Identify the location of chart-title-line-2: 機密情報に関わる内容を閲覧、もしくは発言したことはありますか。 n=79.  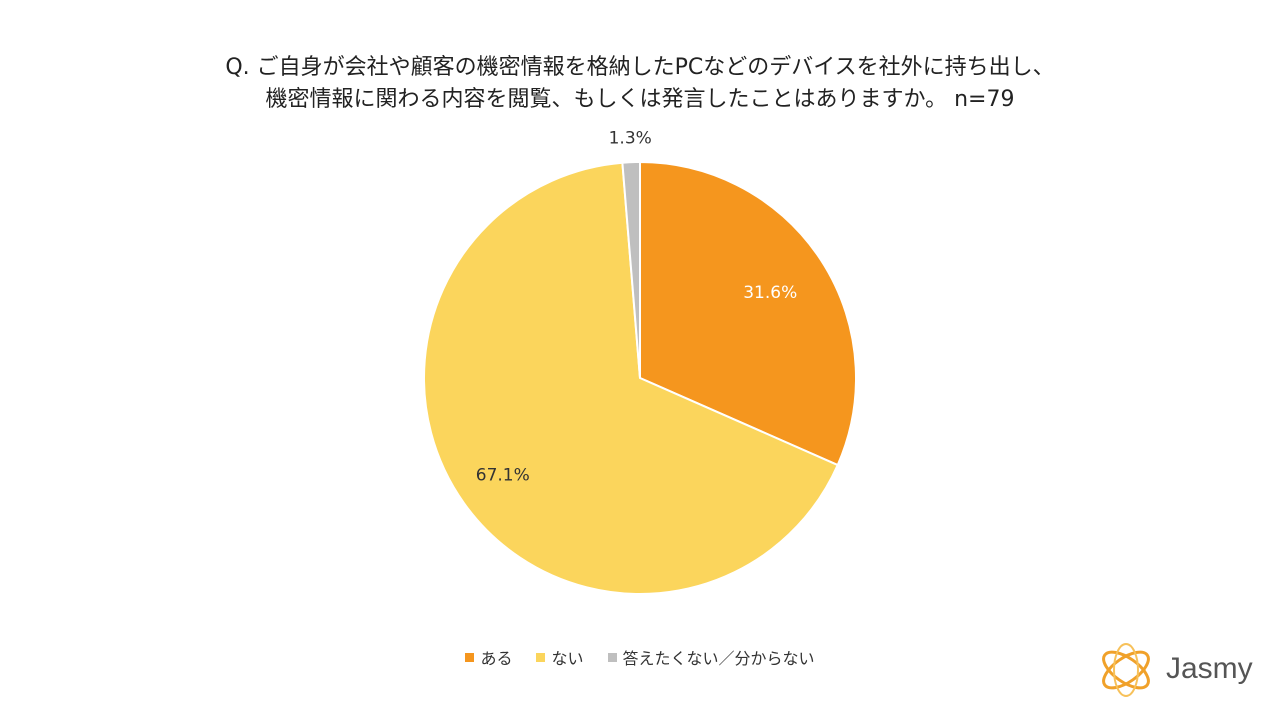
(640, 99).